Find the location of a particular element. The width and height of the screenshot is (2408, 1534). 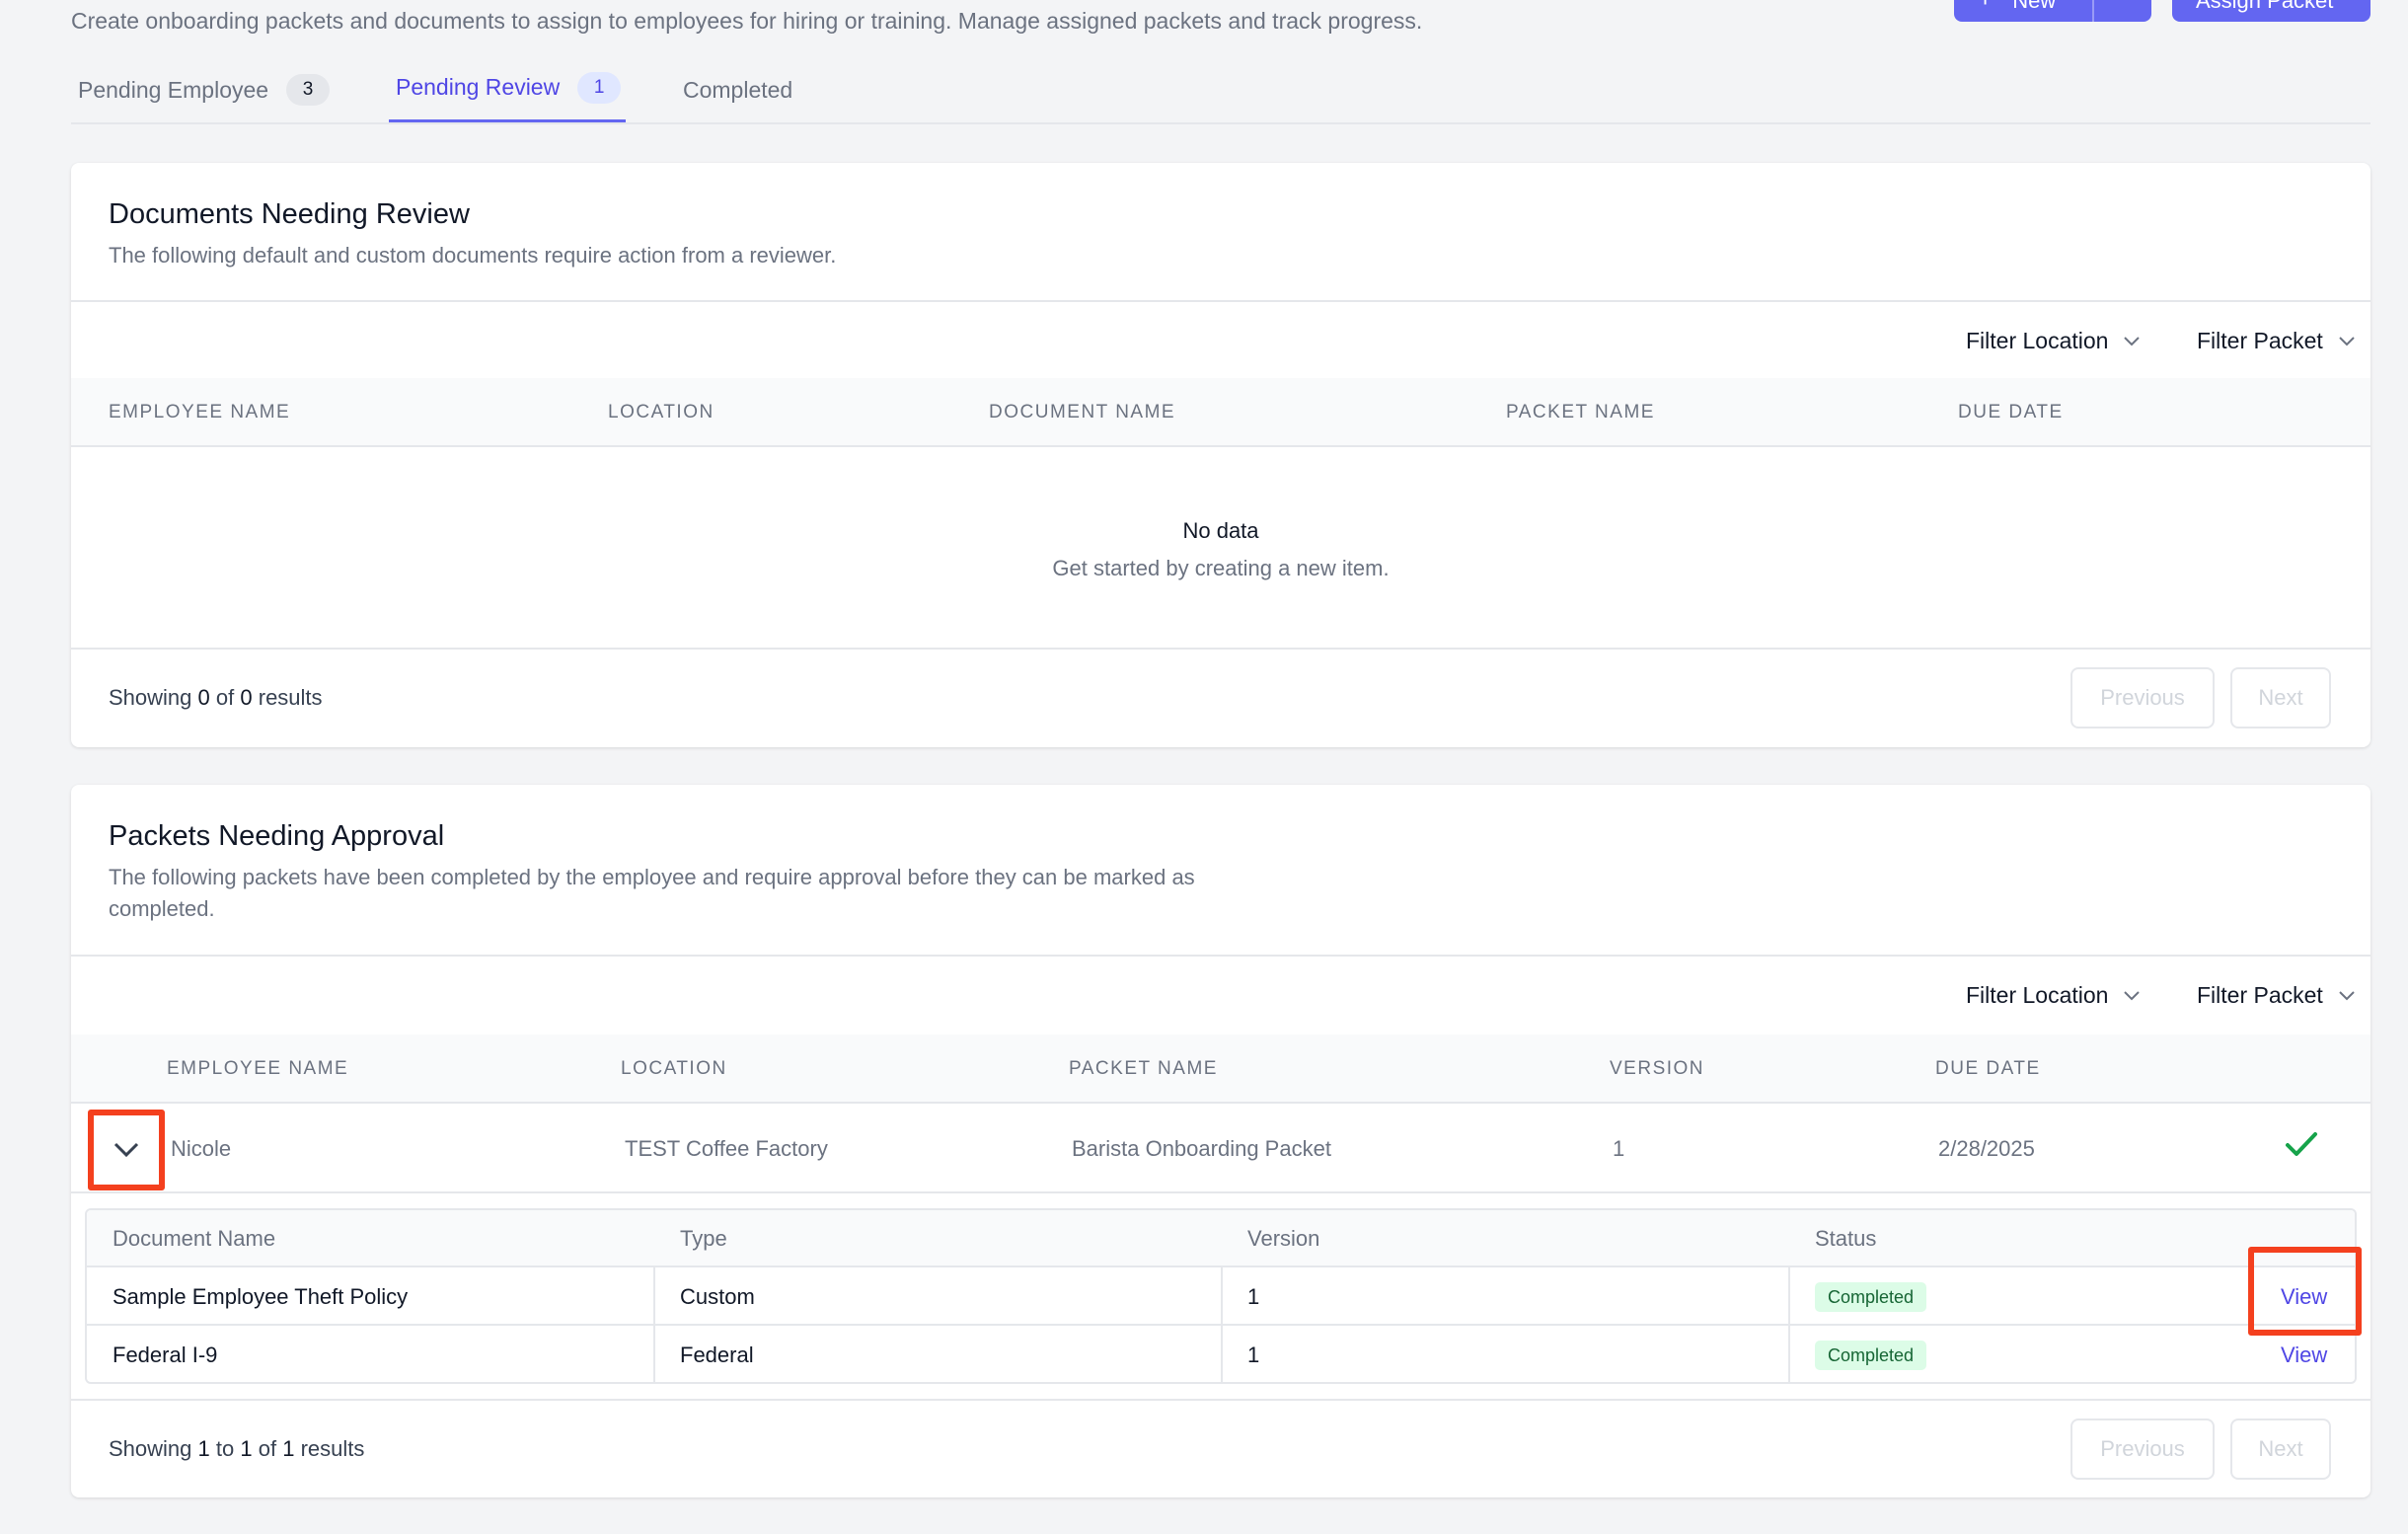

summary-from: 1 is located at coordinates (204, 1448).